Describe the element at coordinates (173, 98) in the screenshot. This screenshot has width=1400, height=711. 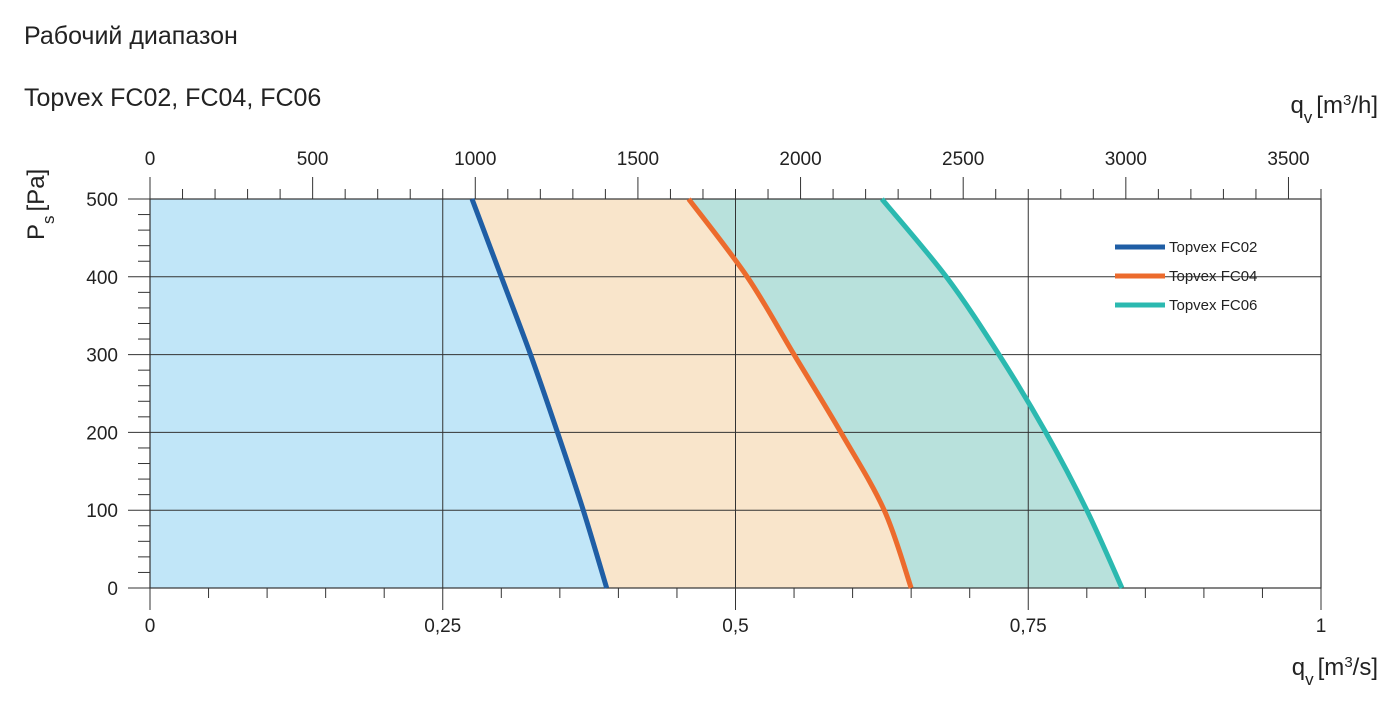
I see `chart-subtitle: Topvex FC02, FC04, FC06` at that location.